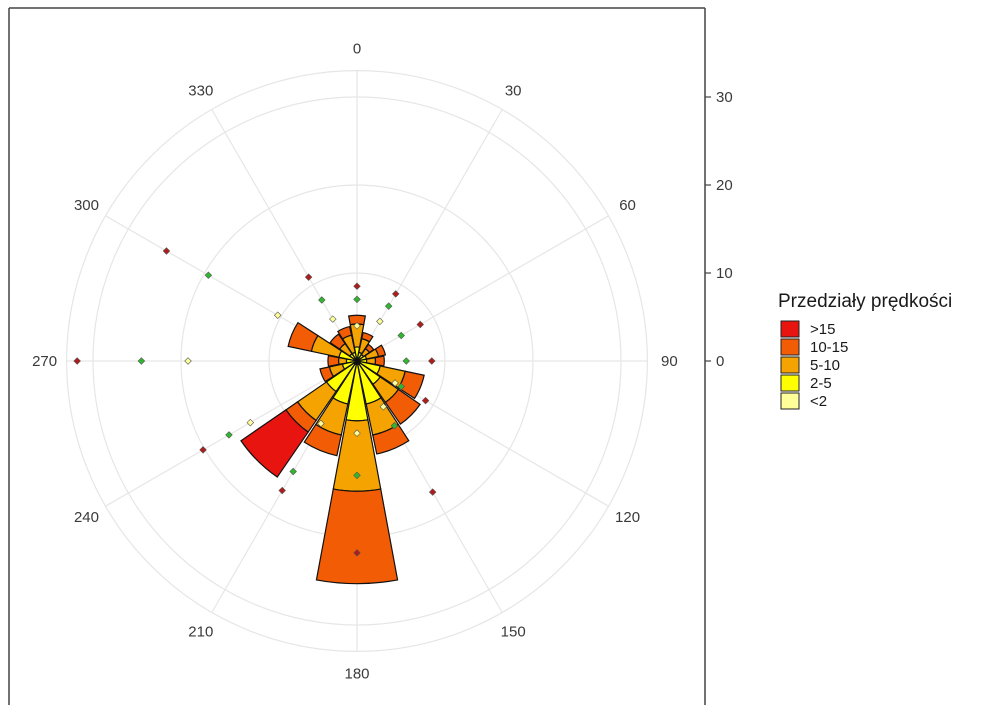 This screenshot has height=705, width=999. Describe the element at coordinates (821, 383) in the screenshot. I see `legend-label: 2-5` at that location.